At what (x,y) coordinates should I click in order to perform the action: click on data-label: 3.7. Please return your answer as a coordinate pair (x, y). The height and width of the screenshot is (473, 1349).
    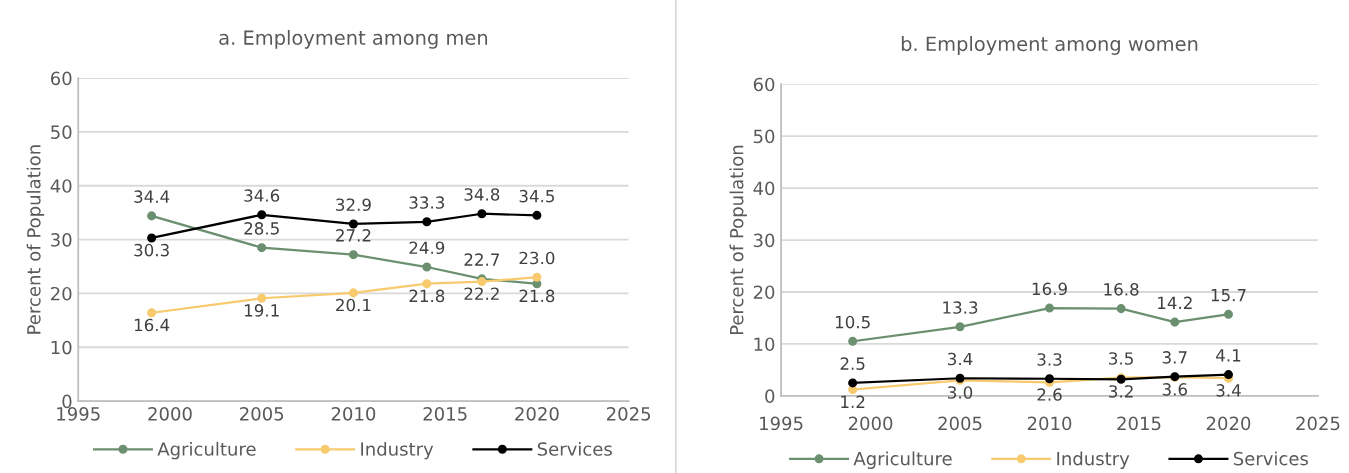
    Looking at the image, I should click on (1174, 357).